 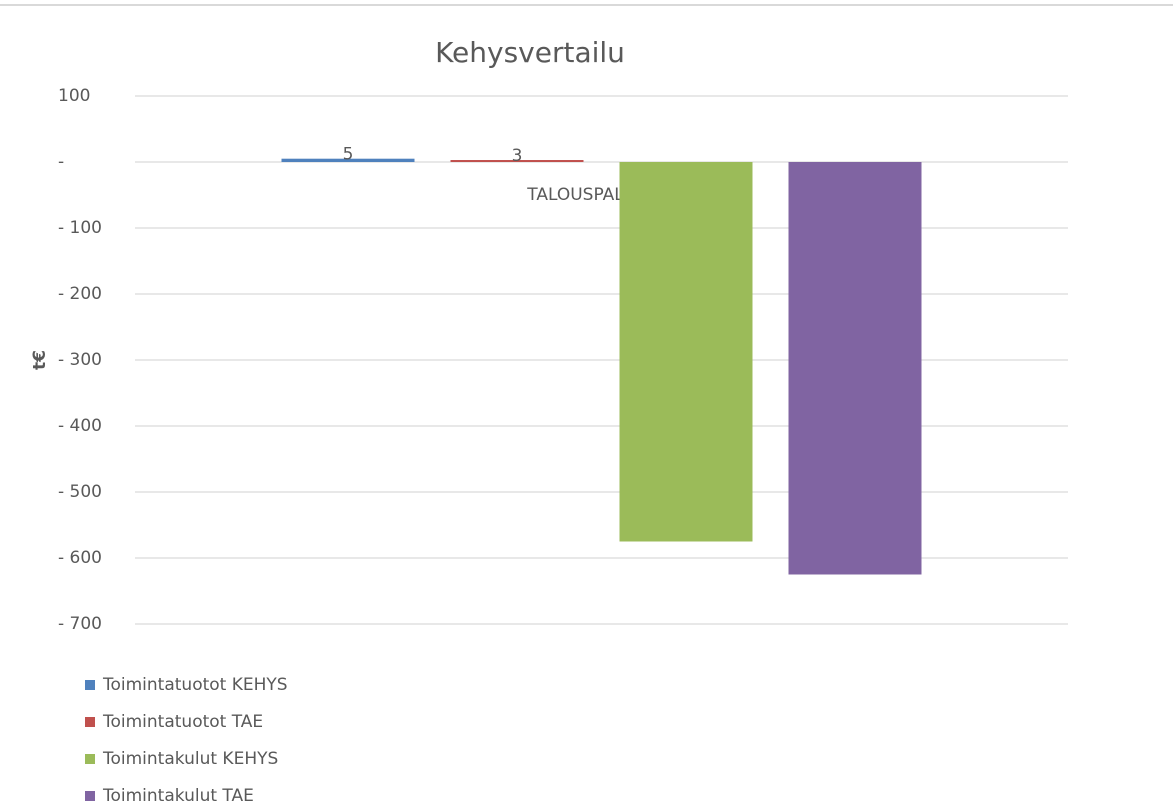 What do you see at coordinates (61, 162) in the screenshot?
I see `y-tick-label: -` at bounding box center [61, 162].